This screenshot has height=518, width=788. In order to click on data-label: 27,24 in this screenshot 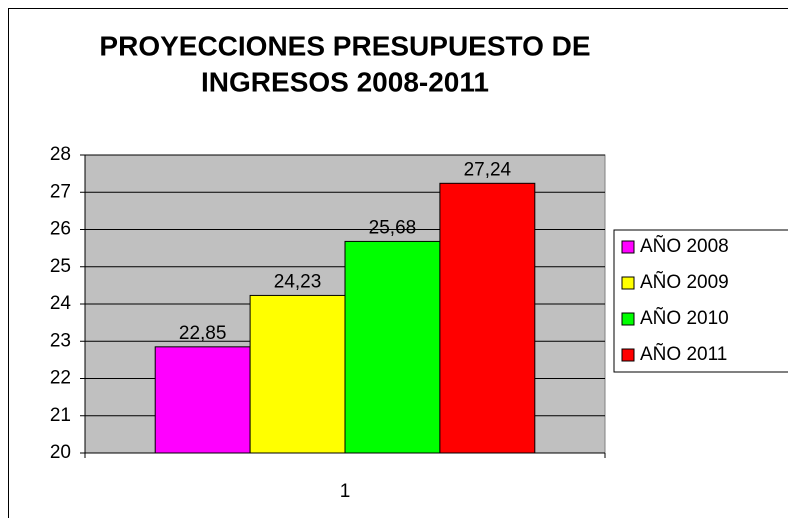, I will do `click(488, 169)`.